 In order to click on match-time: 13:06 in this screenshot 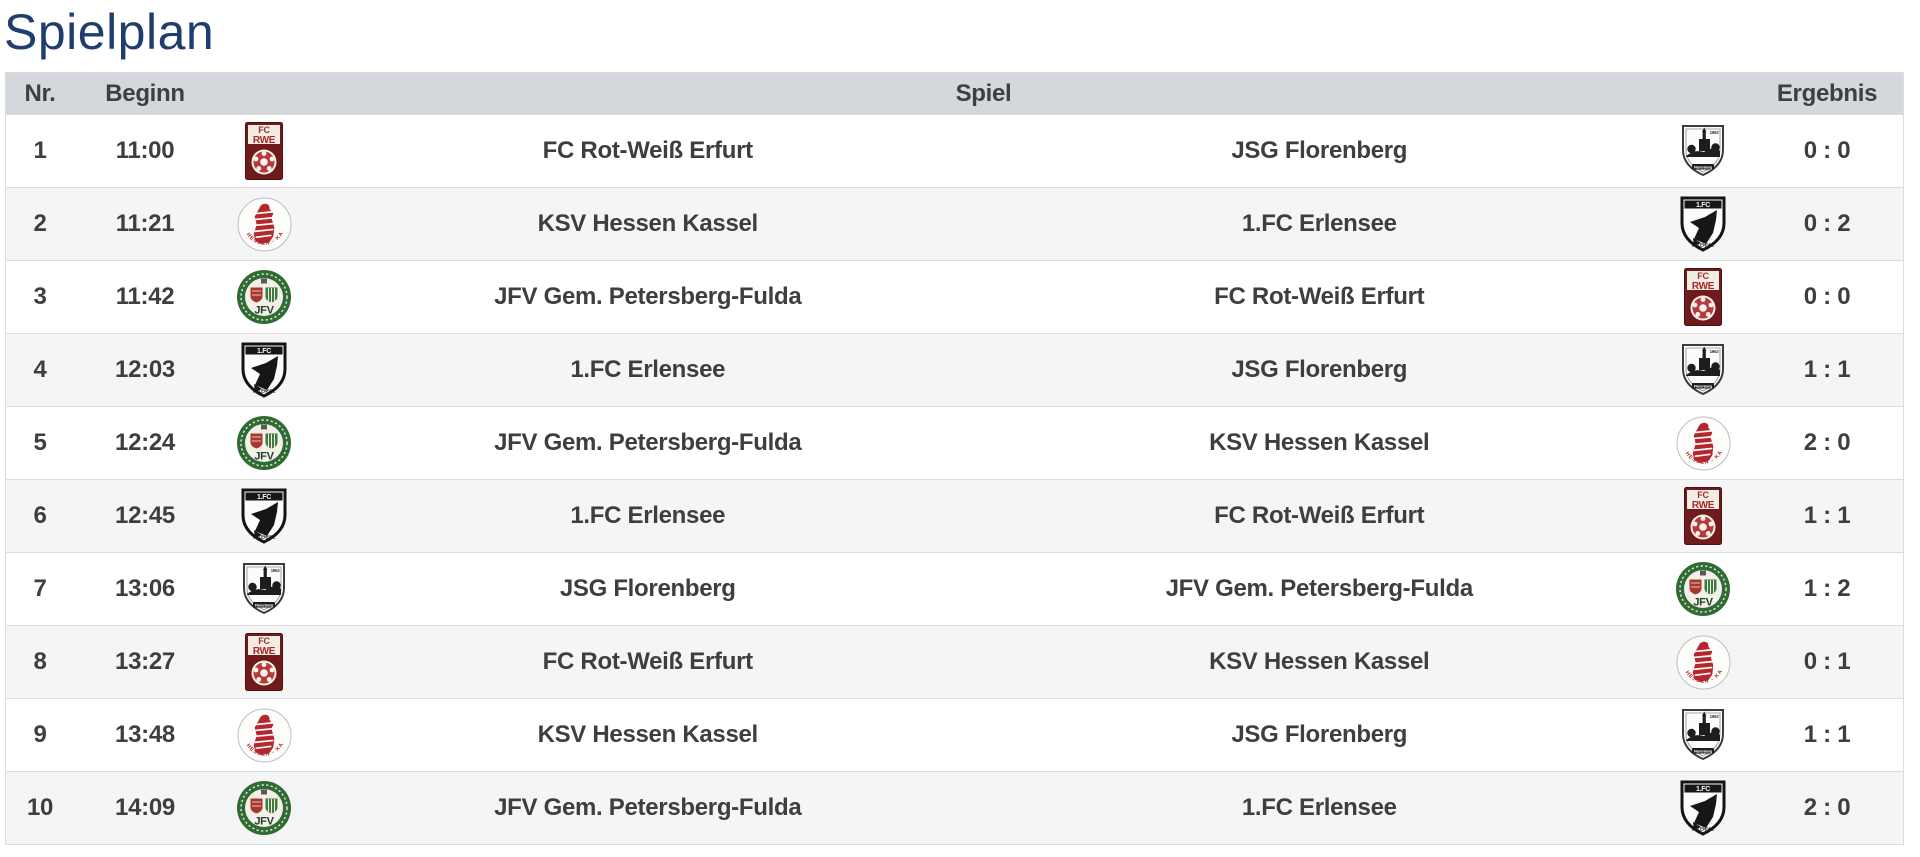, I will do `click(145, 588)`.